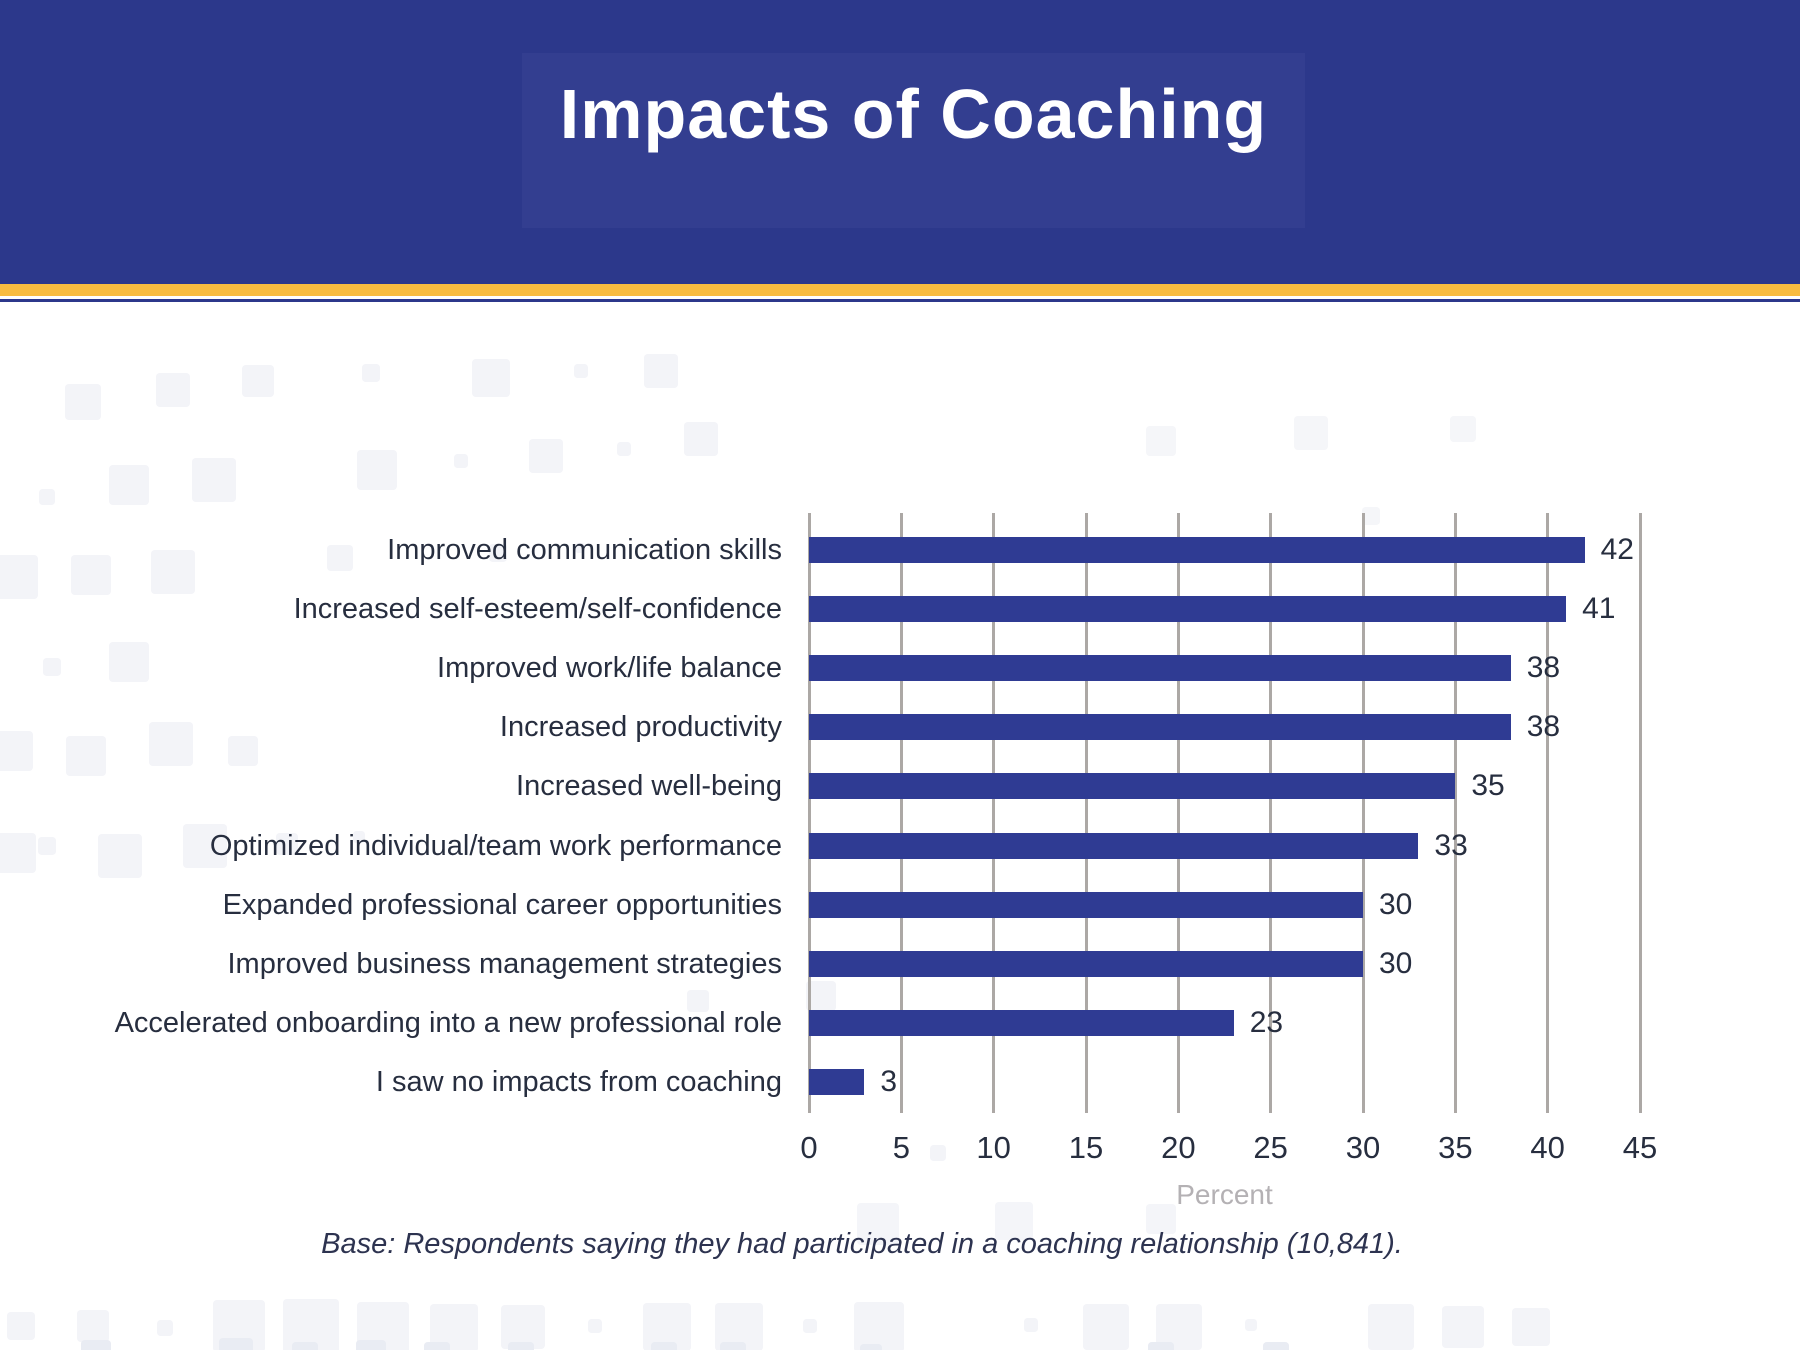 The image size is (1800, 1350). Describe the element at coordinates (900, 290) in the screenshot. I see `gold-divider` at that location.